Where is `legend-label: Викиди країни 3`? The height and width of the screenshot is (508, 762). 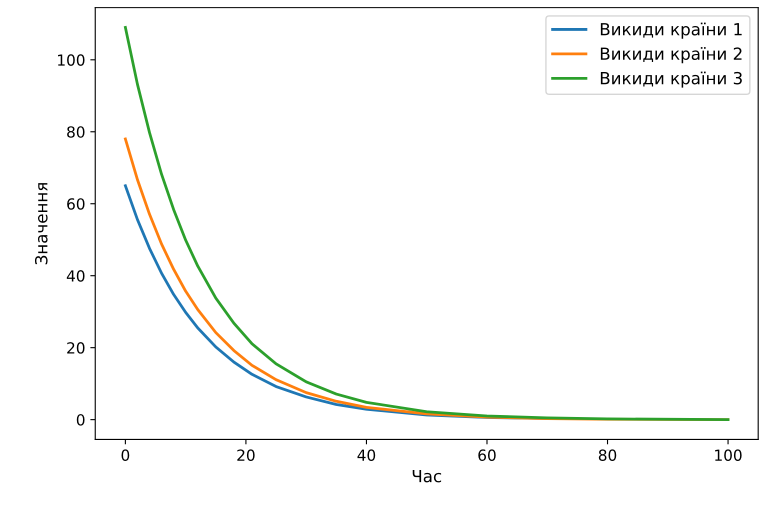
legend-label: Викиди країни 3 is located at coordinates (671, 80).